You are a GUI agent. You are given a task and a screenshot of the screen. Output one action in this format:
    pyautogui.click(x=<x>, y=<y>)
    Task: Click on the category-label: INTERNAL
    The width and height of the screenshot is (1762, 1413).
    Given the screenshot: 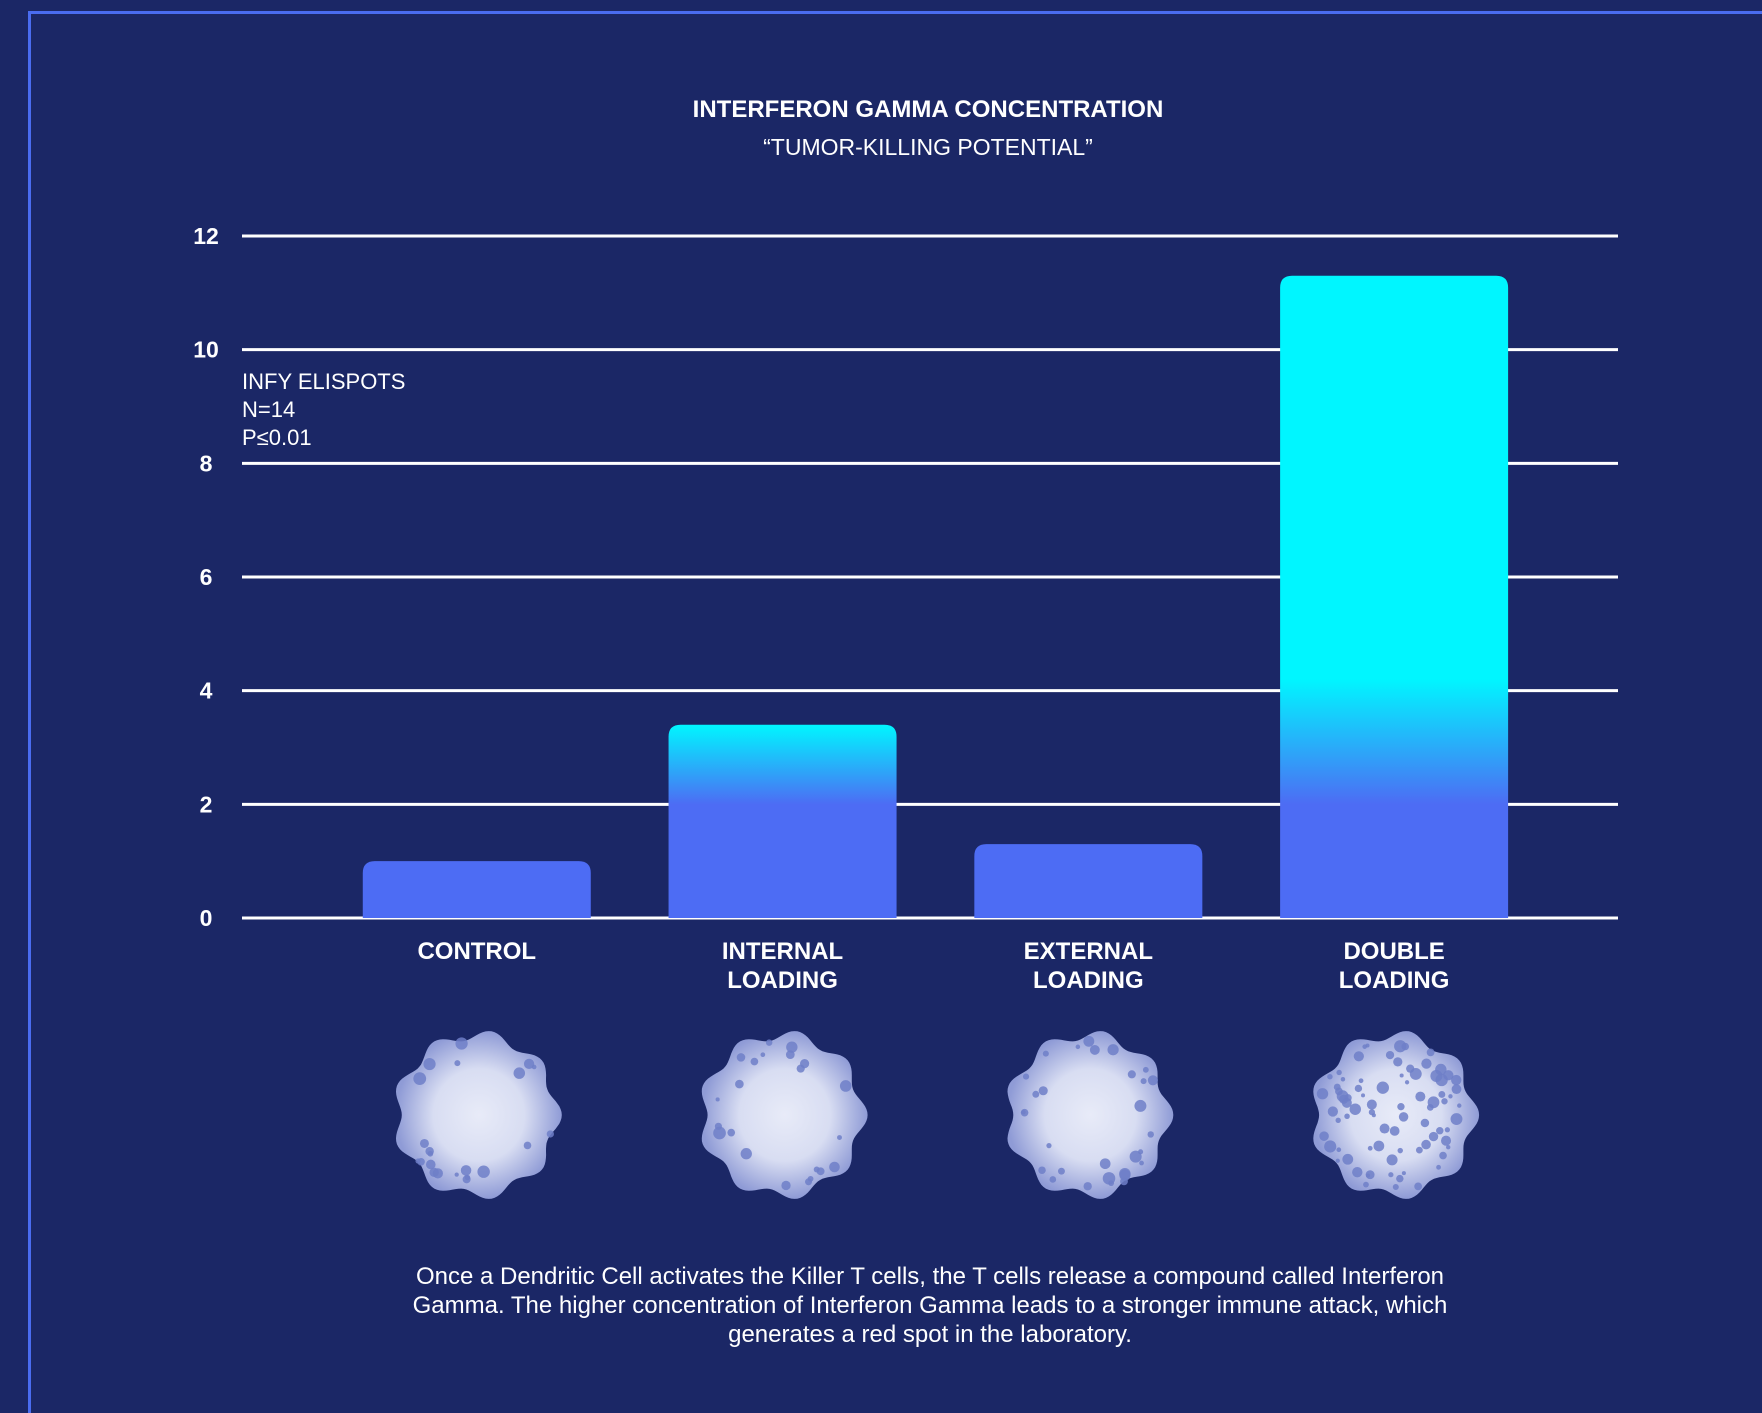 What is the action you would take?
    pyautogui.click(x=782, y=951)
    